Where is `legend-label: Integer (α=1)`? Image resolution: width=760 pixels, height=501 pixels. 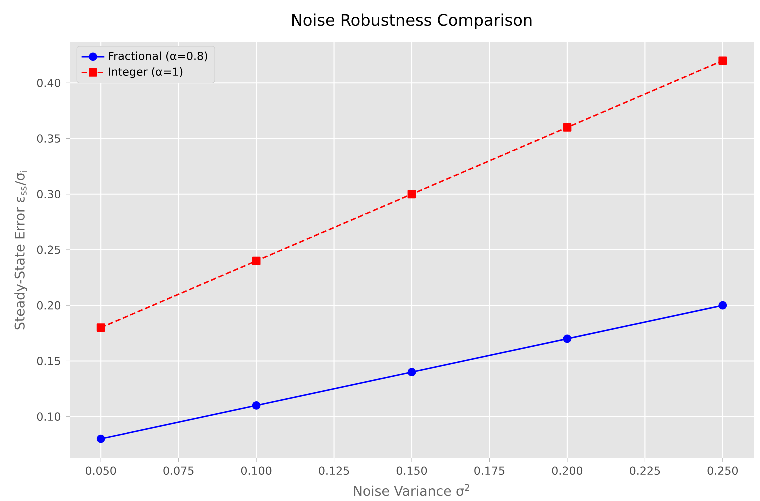
legend-label: Integer (α=1) is located at coordinates (146, 73).